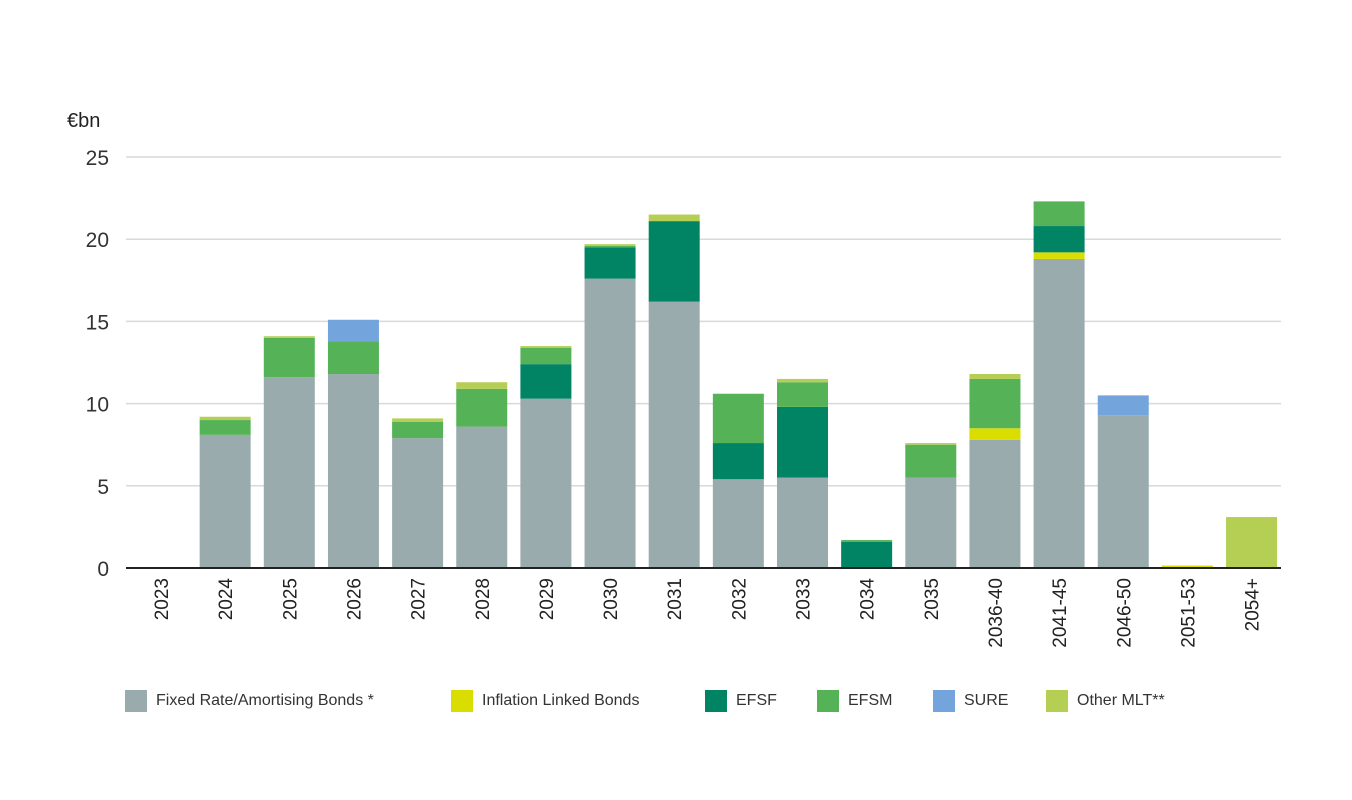 Image resolution: width=1352 pixels, height=800 pixels. I want to click on y-tick-label: 0, so click(103, 569).